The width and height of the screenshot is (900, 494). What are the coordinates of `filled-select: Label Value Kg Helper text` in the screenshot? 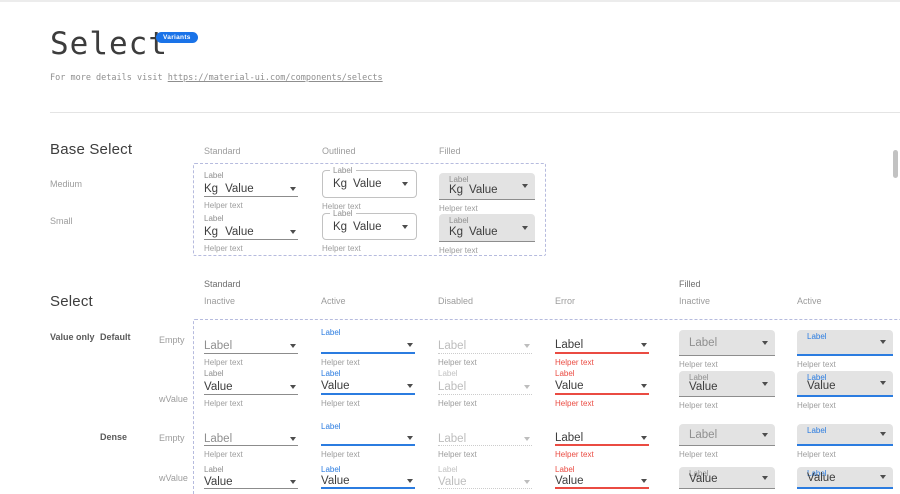 It's located at (487, 234).